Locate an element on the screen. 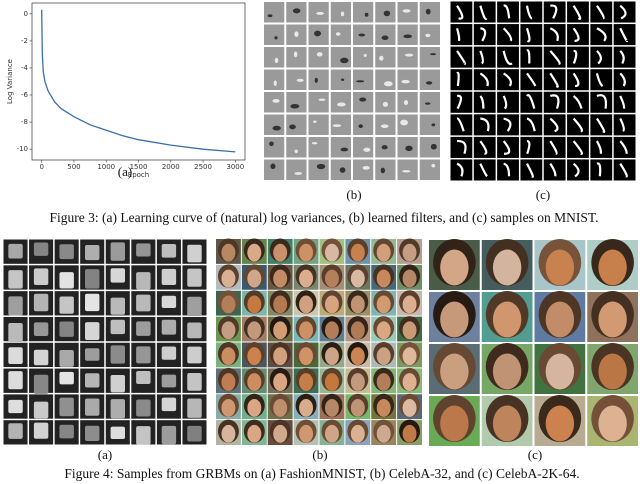 The width and height of the screenshot is (640, 484). panel-label: (c) is located at coordinates (543, 194).